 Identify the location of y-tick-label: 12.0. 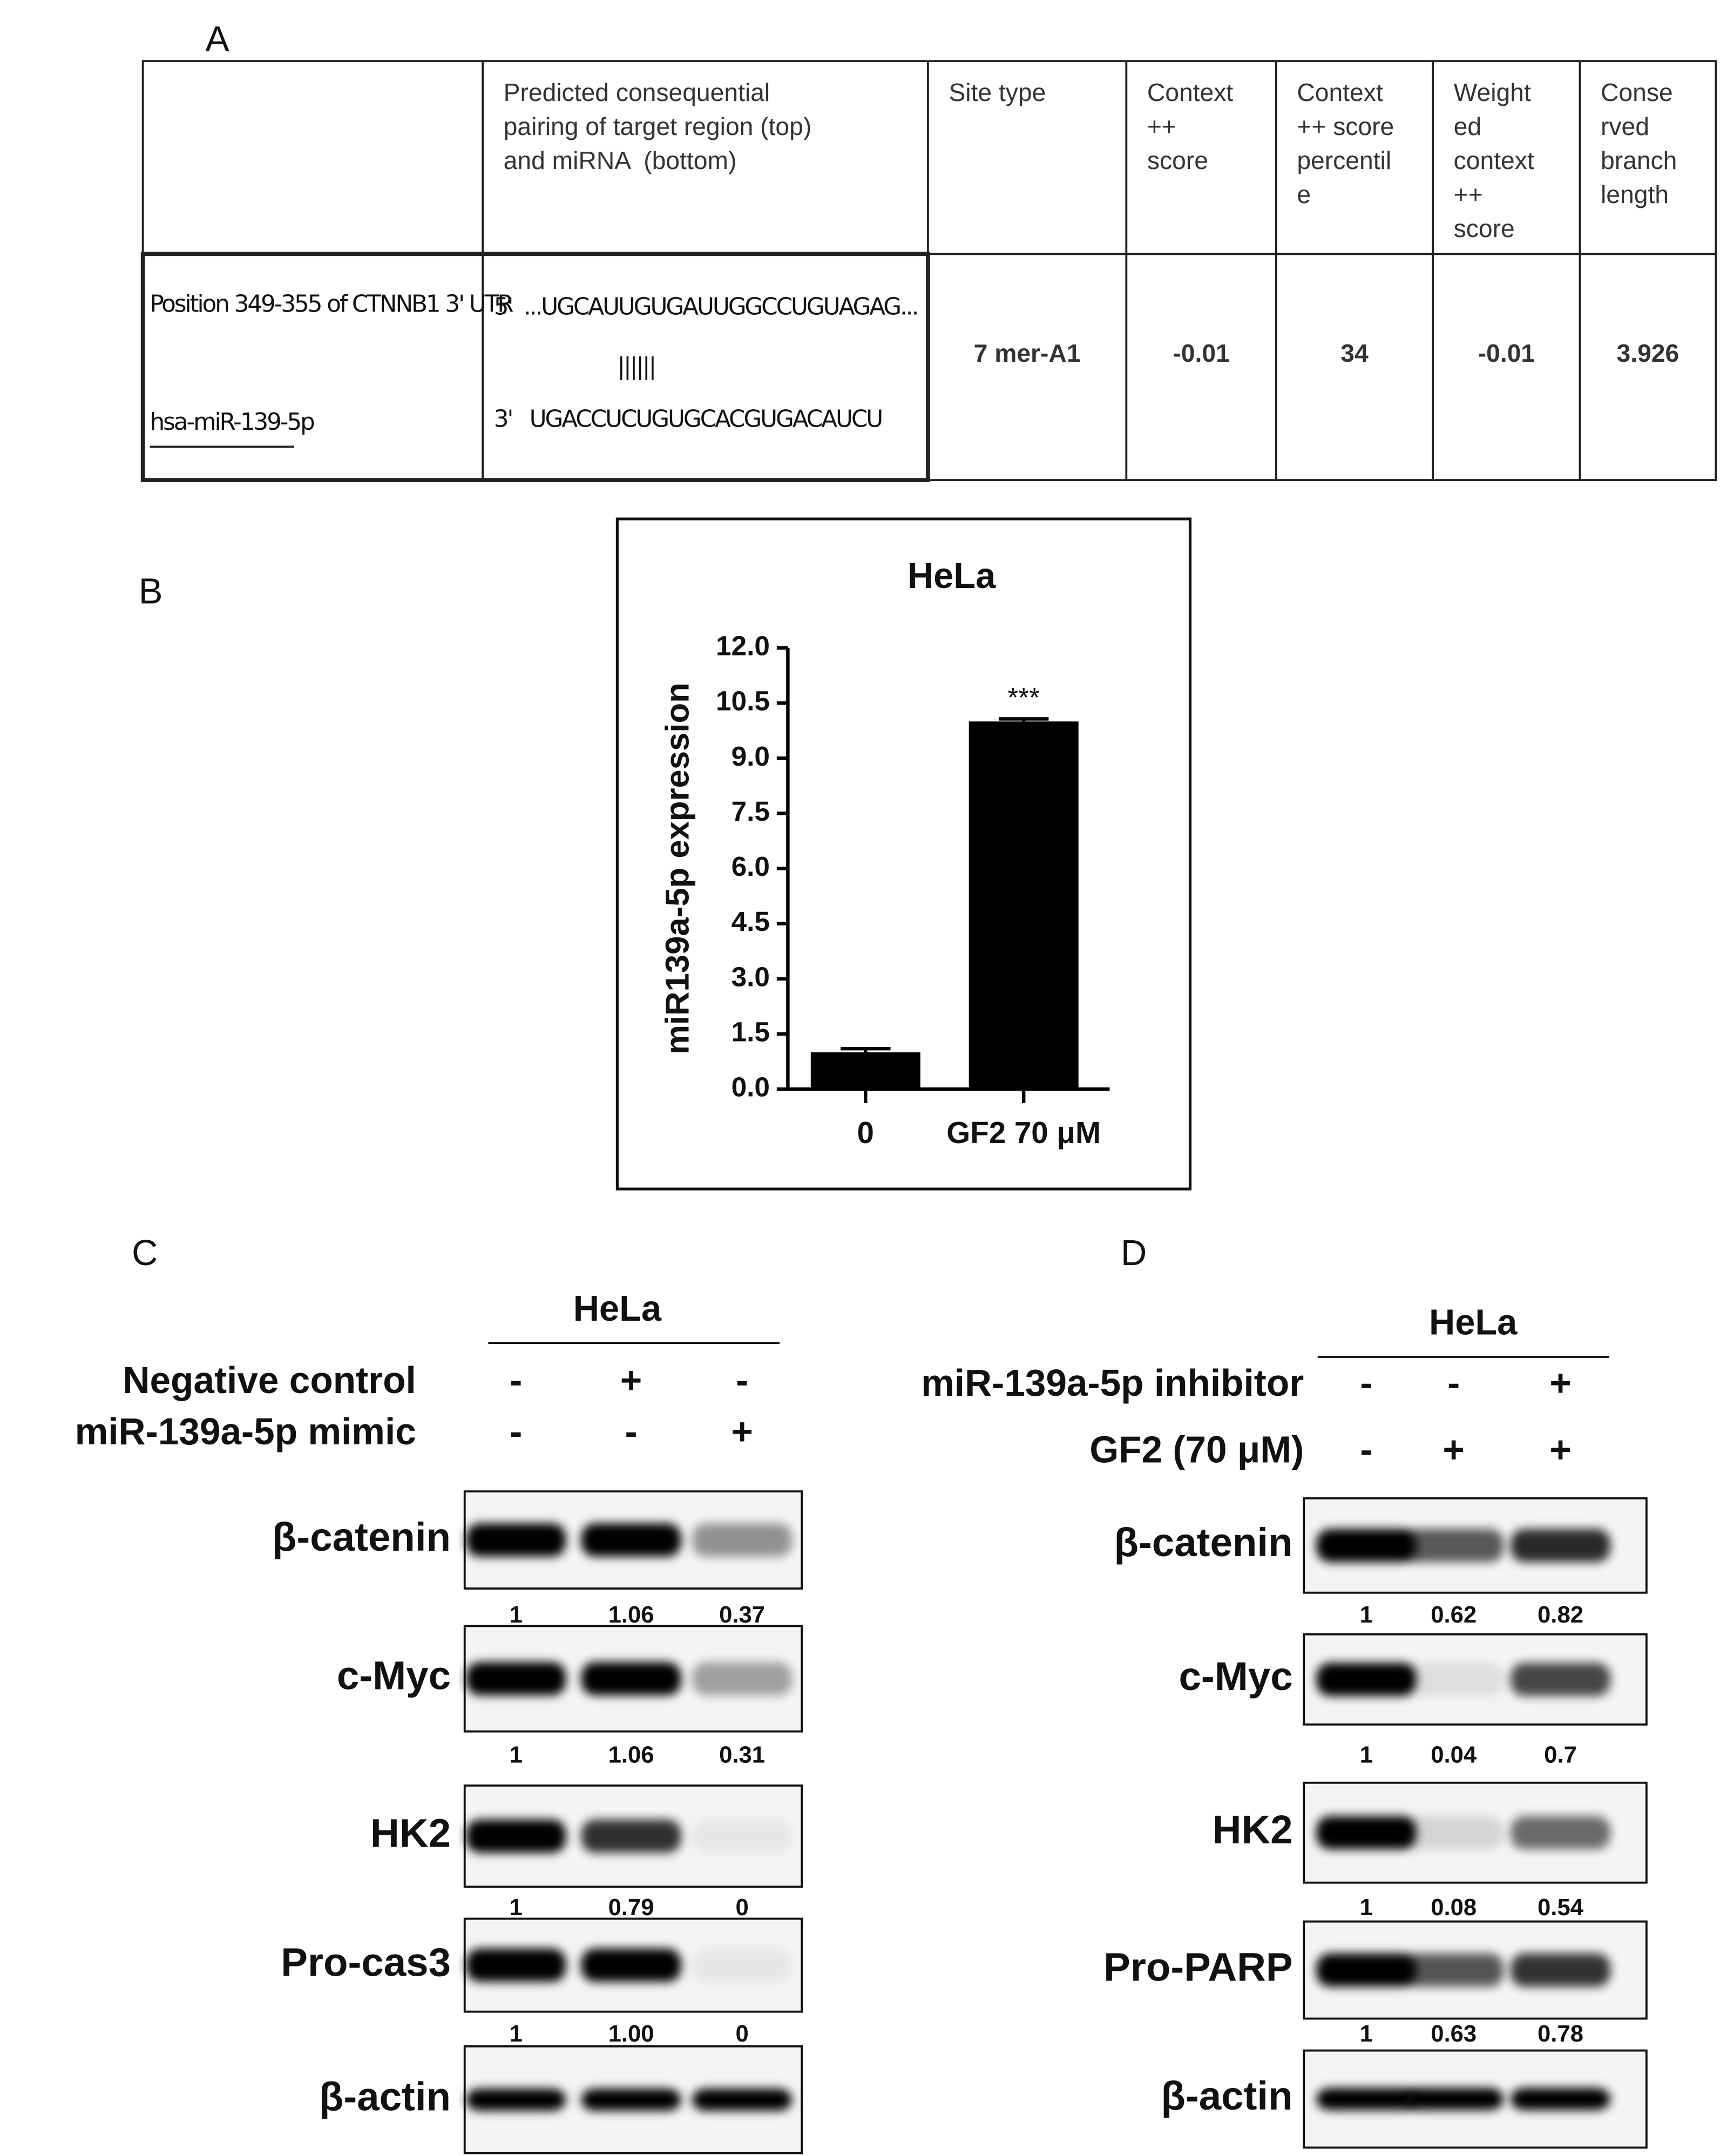
(743, 645).